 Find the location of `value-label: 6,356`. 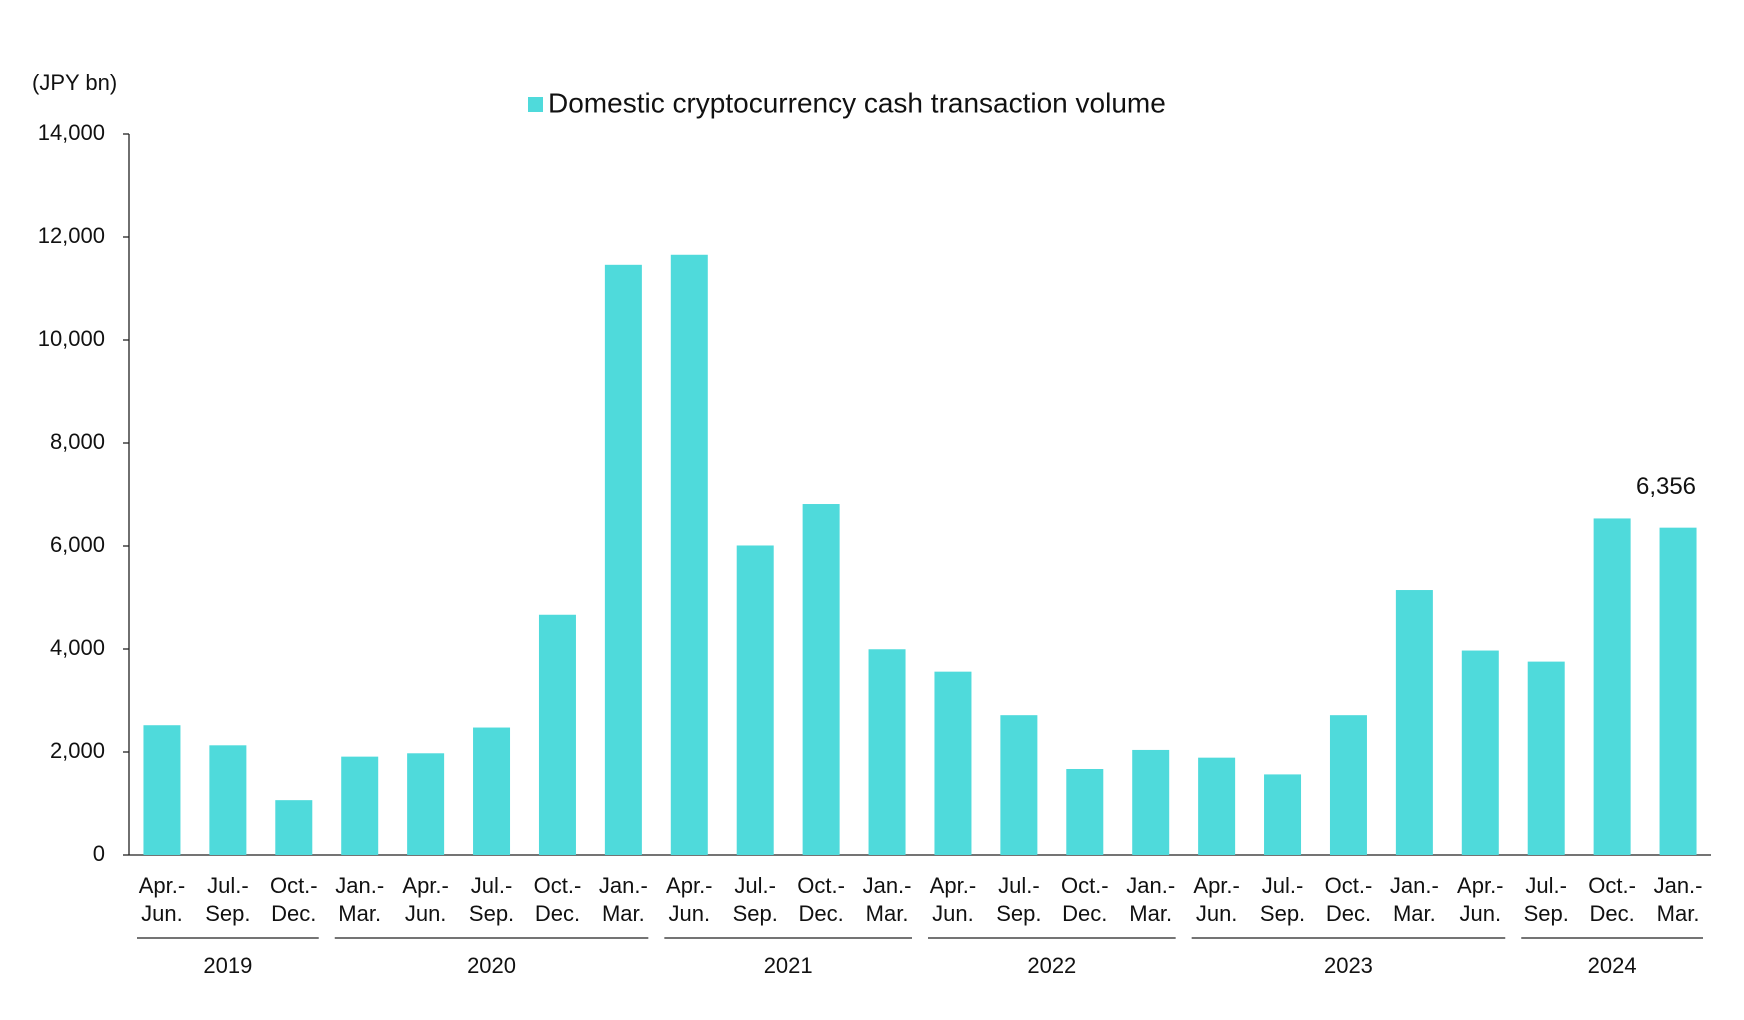

value-label: 6,356 is located at coordinates (1666, 486).